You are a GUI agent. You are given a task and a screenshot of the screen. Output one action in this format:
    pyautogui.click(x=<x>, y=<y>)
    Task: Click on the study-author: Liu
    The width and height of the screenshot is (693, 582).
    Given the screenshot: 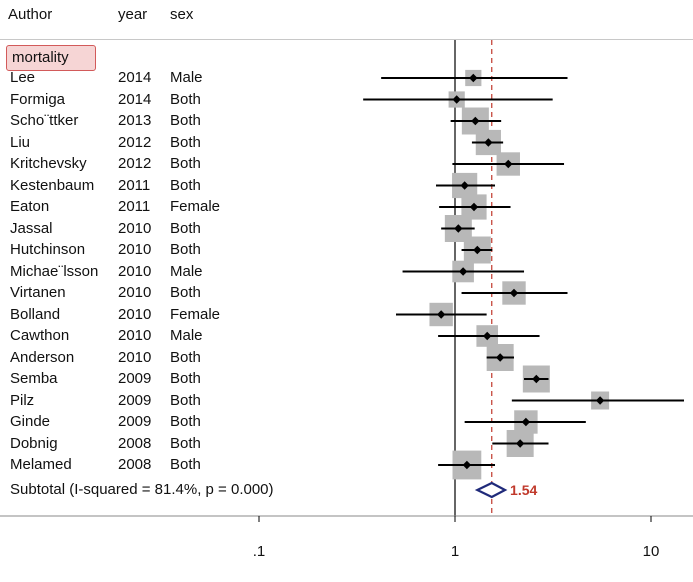 What is the action you would take?
    pyautogui.click(x=20, y=142)
    